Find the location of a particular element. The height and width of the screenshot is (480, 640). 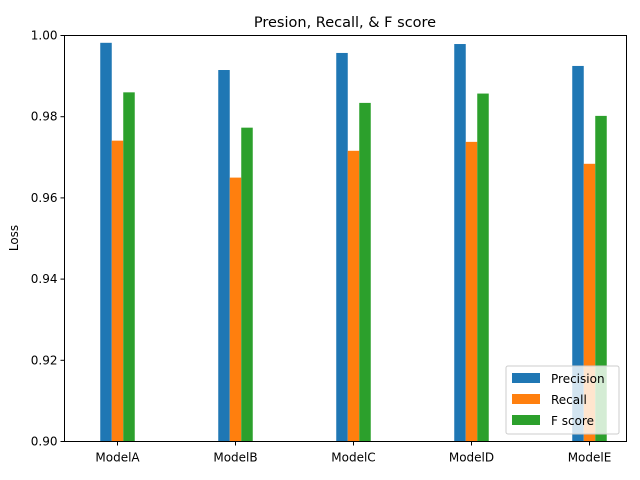

y-tick-label: 0.94 is located at coordinates (44, 279).